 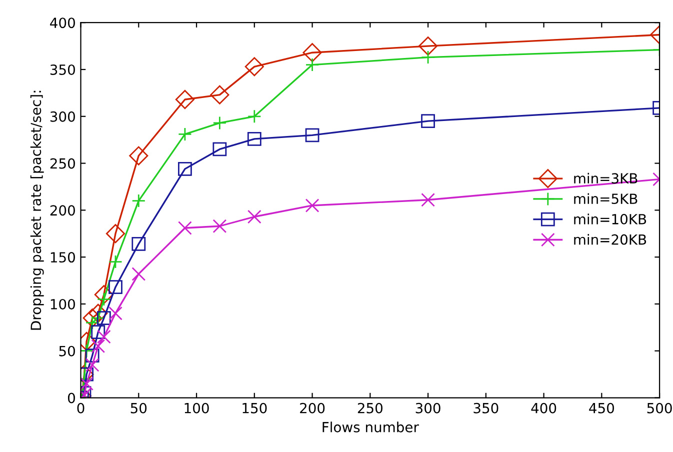 What do you see at coordinates (312, 408) in the screenshot?
I see `x-tick-label: 200` at bounding box center [312, 408].